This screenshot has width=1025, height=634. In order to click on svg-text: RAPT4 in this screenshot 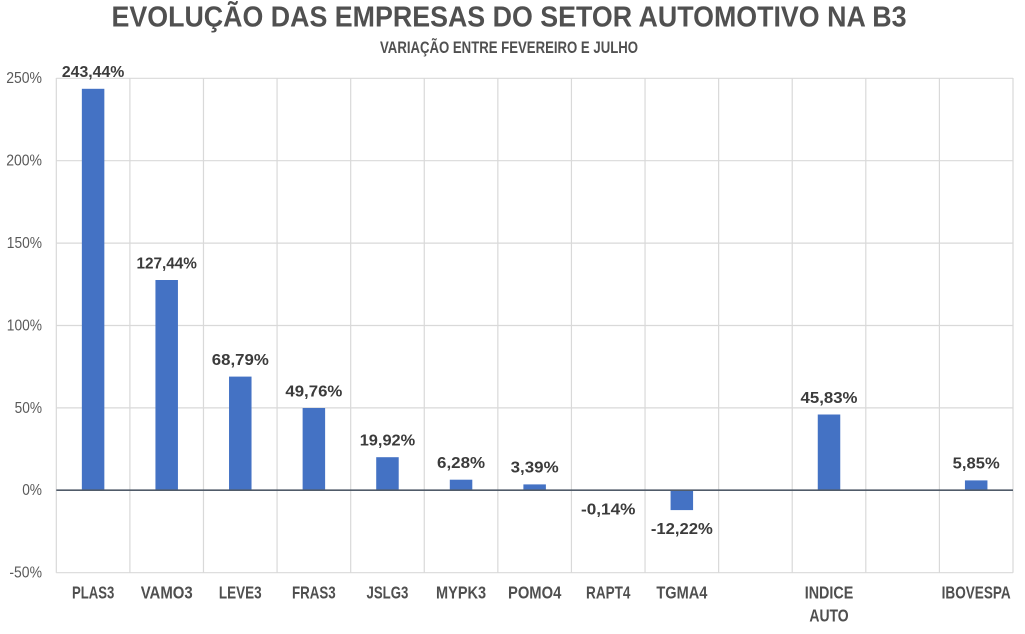, I will do `click(608, 593)`.